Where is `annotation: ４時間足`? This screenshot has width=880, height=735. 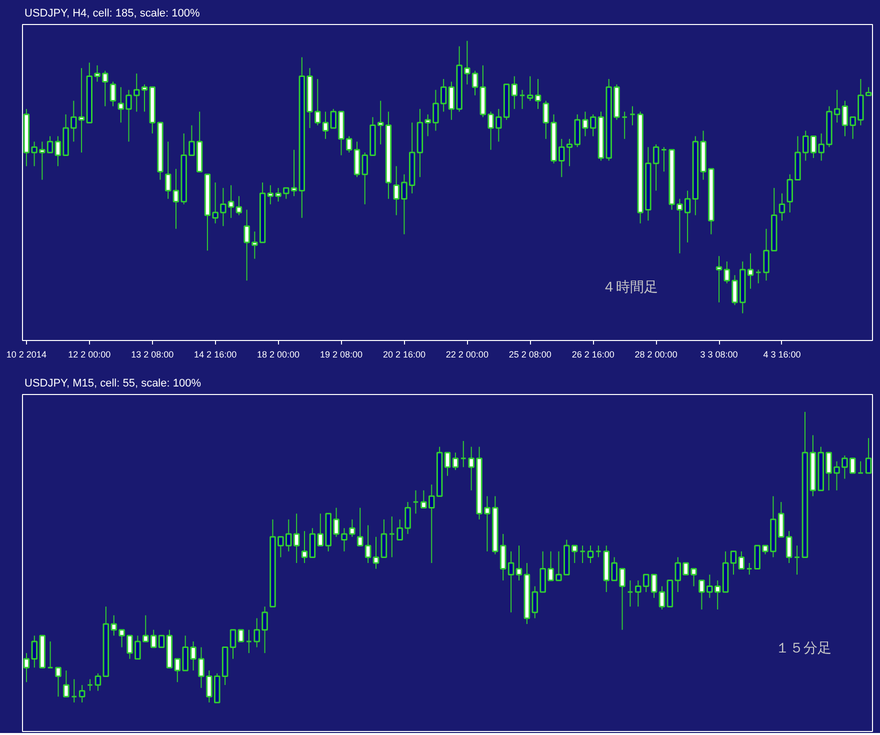 annotation: ４時間足 is located at coordinates (630, 288).